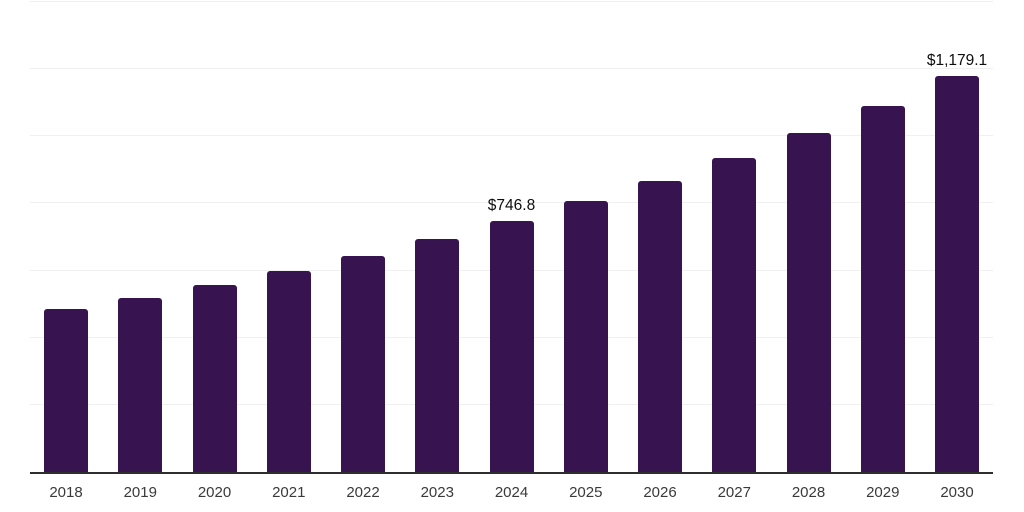 This screenshot has height=512, width=1024. I want to click on bar-2018, so click(66, 390).